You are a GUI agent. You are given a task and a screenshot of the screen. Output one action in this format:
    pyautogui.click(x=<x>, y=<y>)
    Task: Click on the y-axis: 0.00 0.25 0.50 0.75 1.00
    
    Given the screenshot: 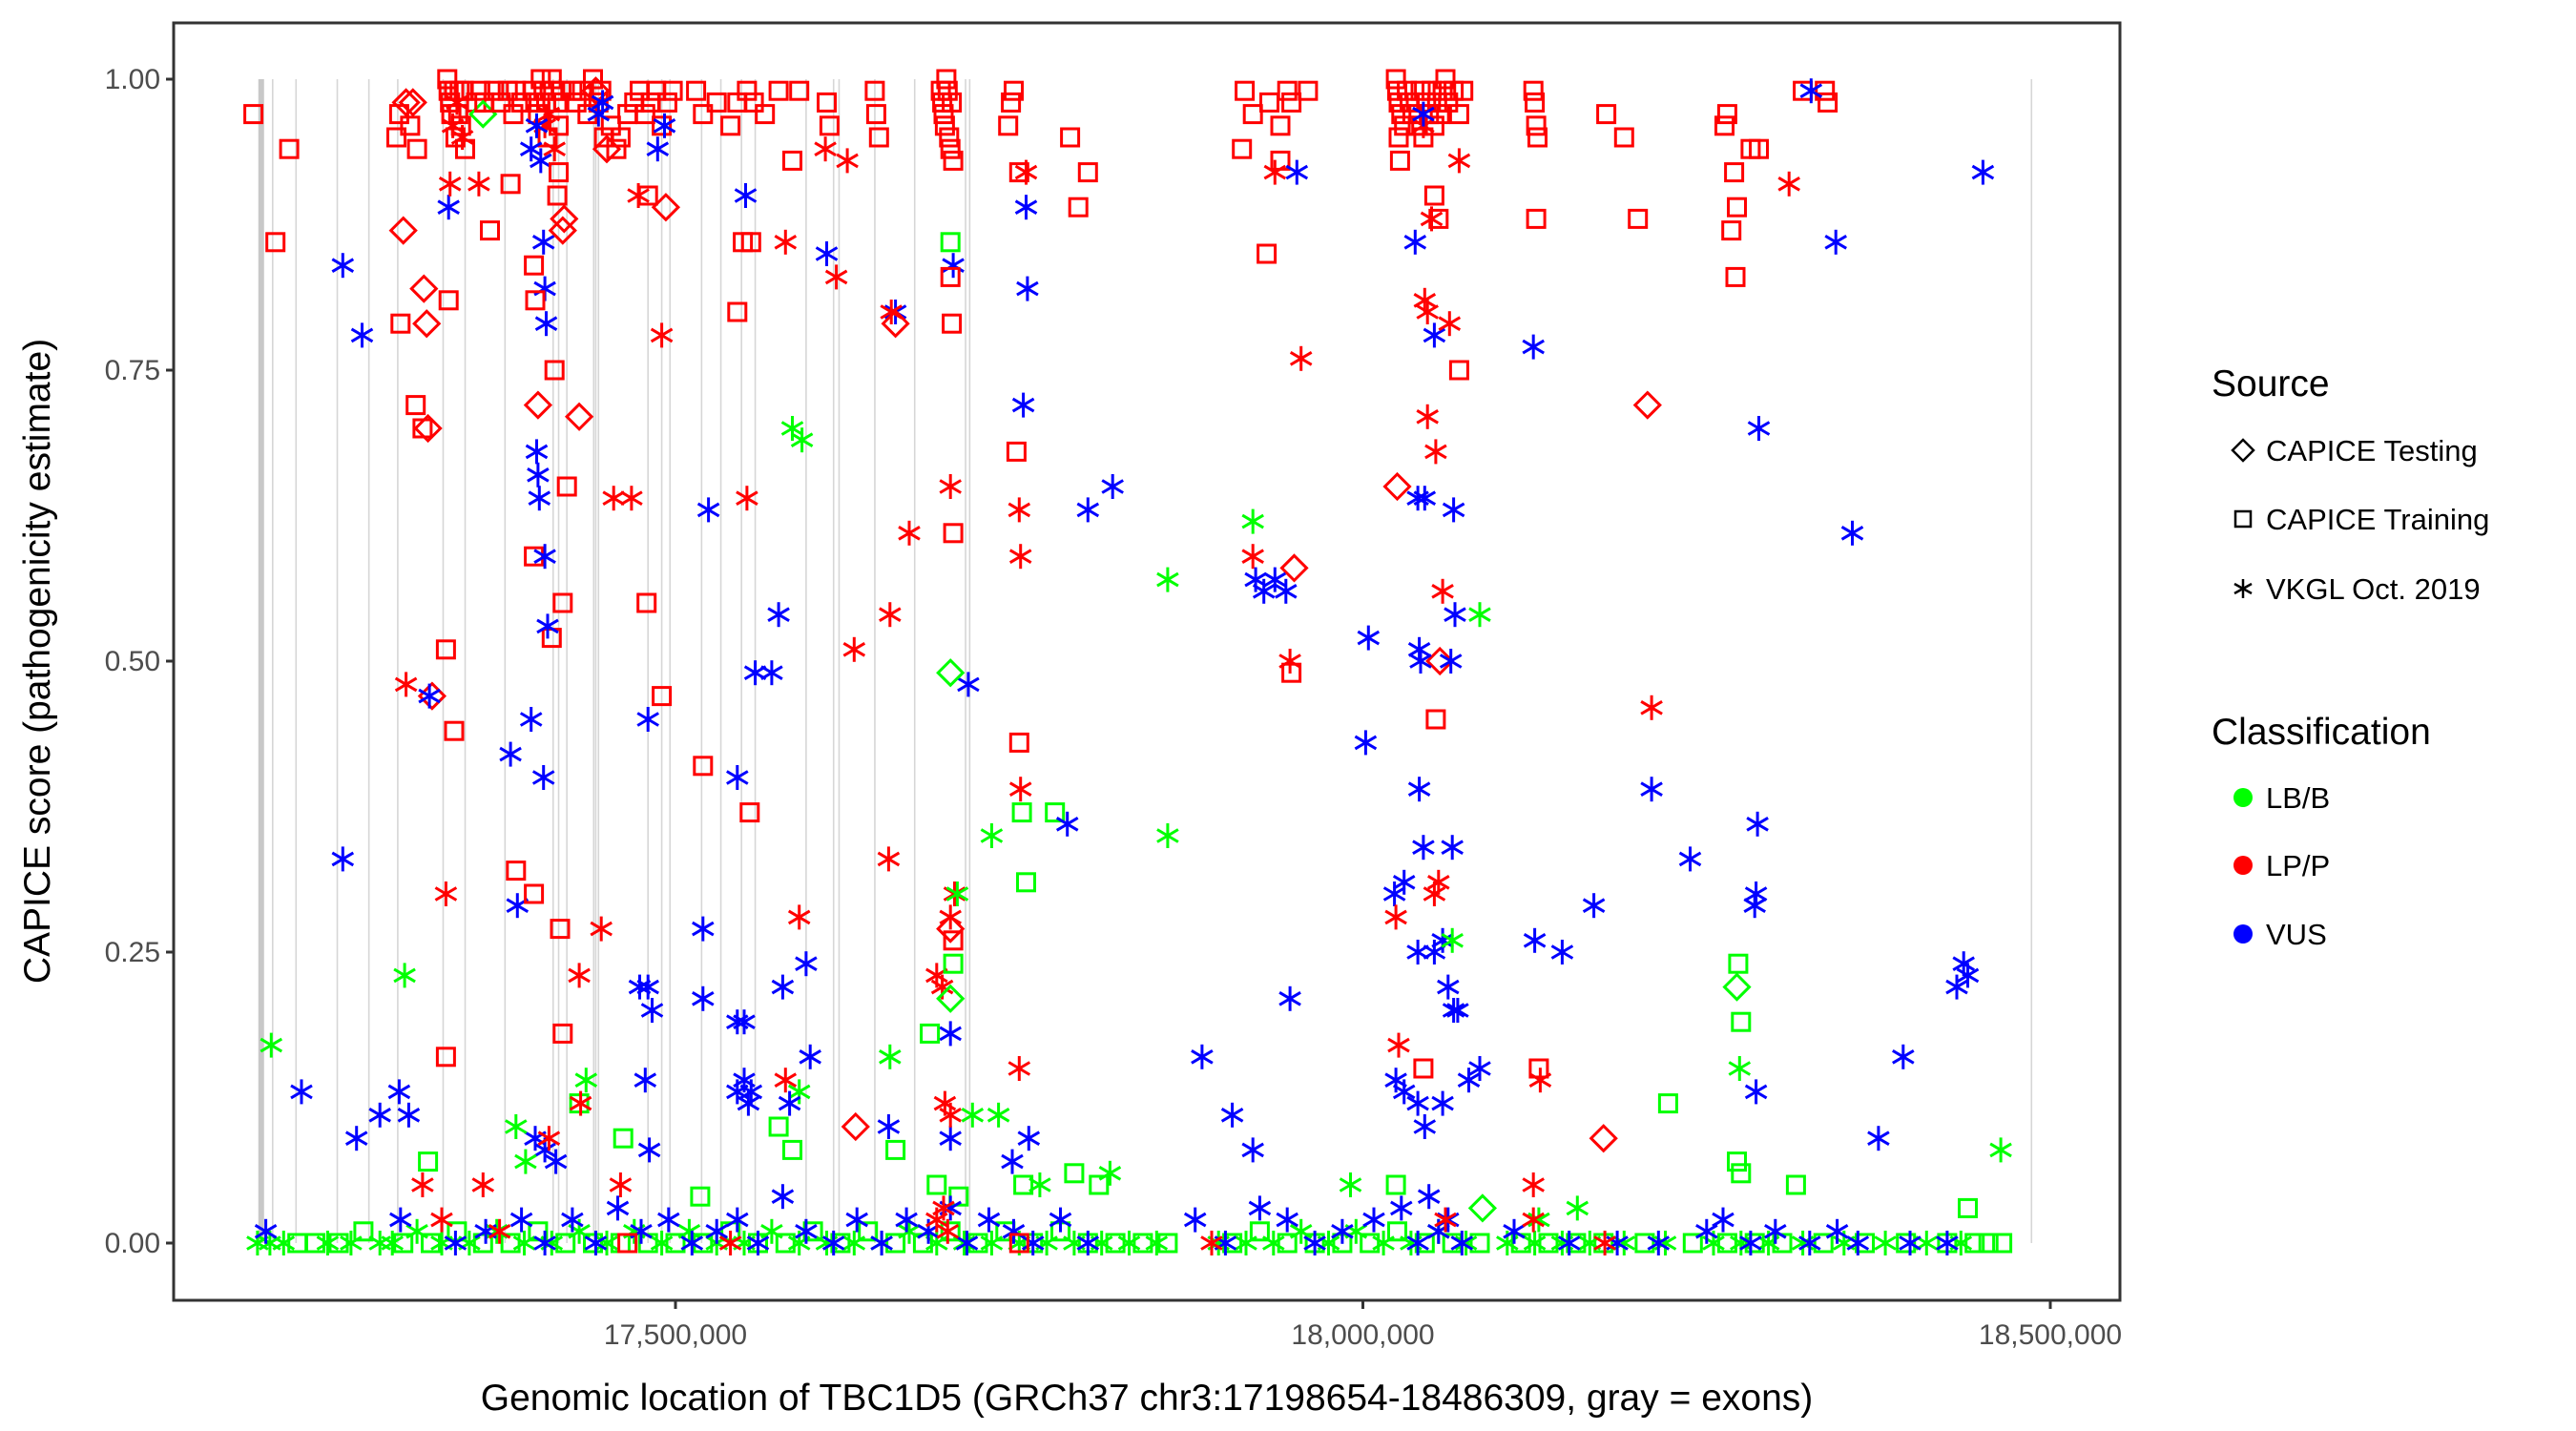 What is the action you would take?
    pyautogui.click(x=139, y=661)
    